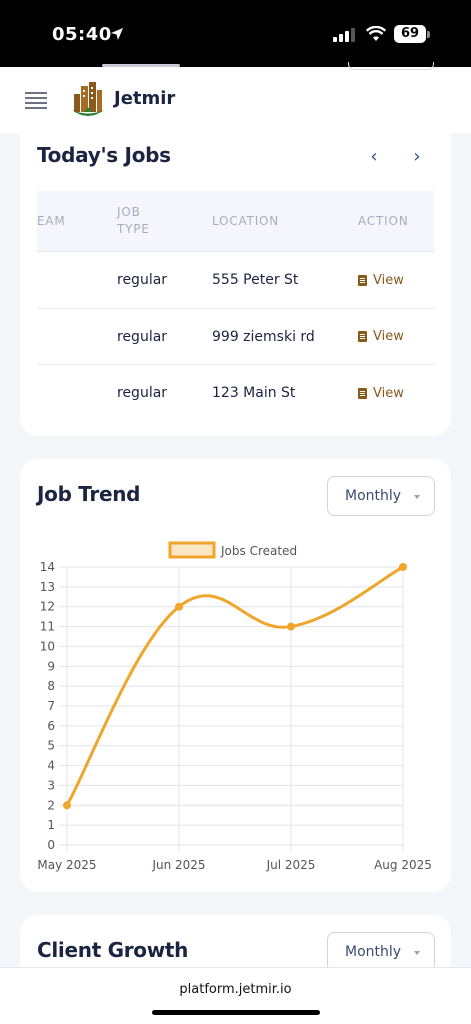 Image resolution: width=471 pixels, height=1024 pixels. What do you see at coordinates (417, 156) in the screenshot?
I see `next-arrow-icon: ›` at bounding box center [417, 156].